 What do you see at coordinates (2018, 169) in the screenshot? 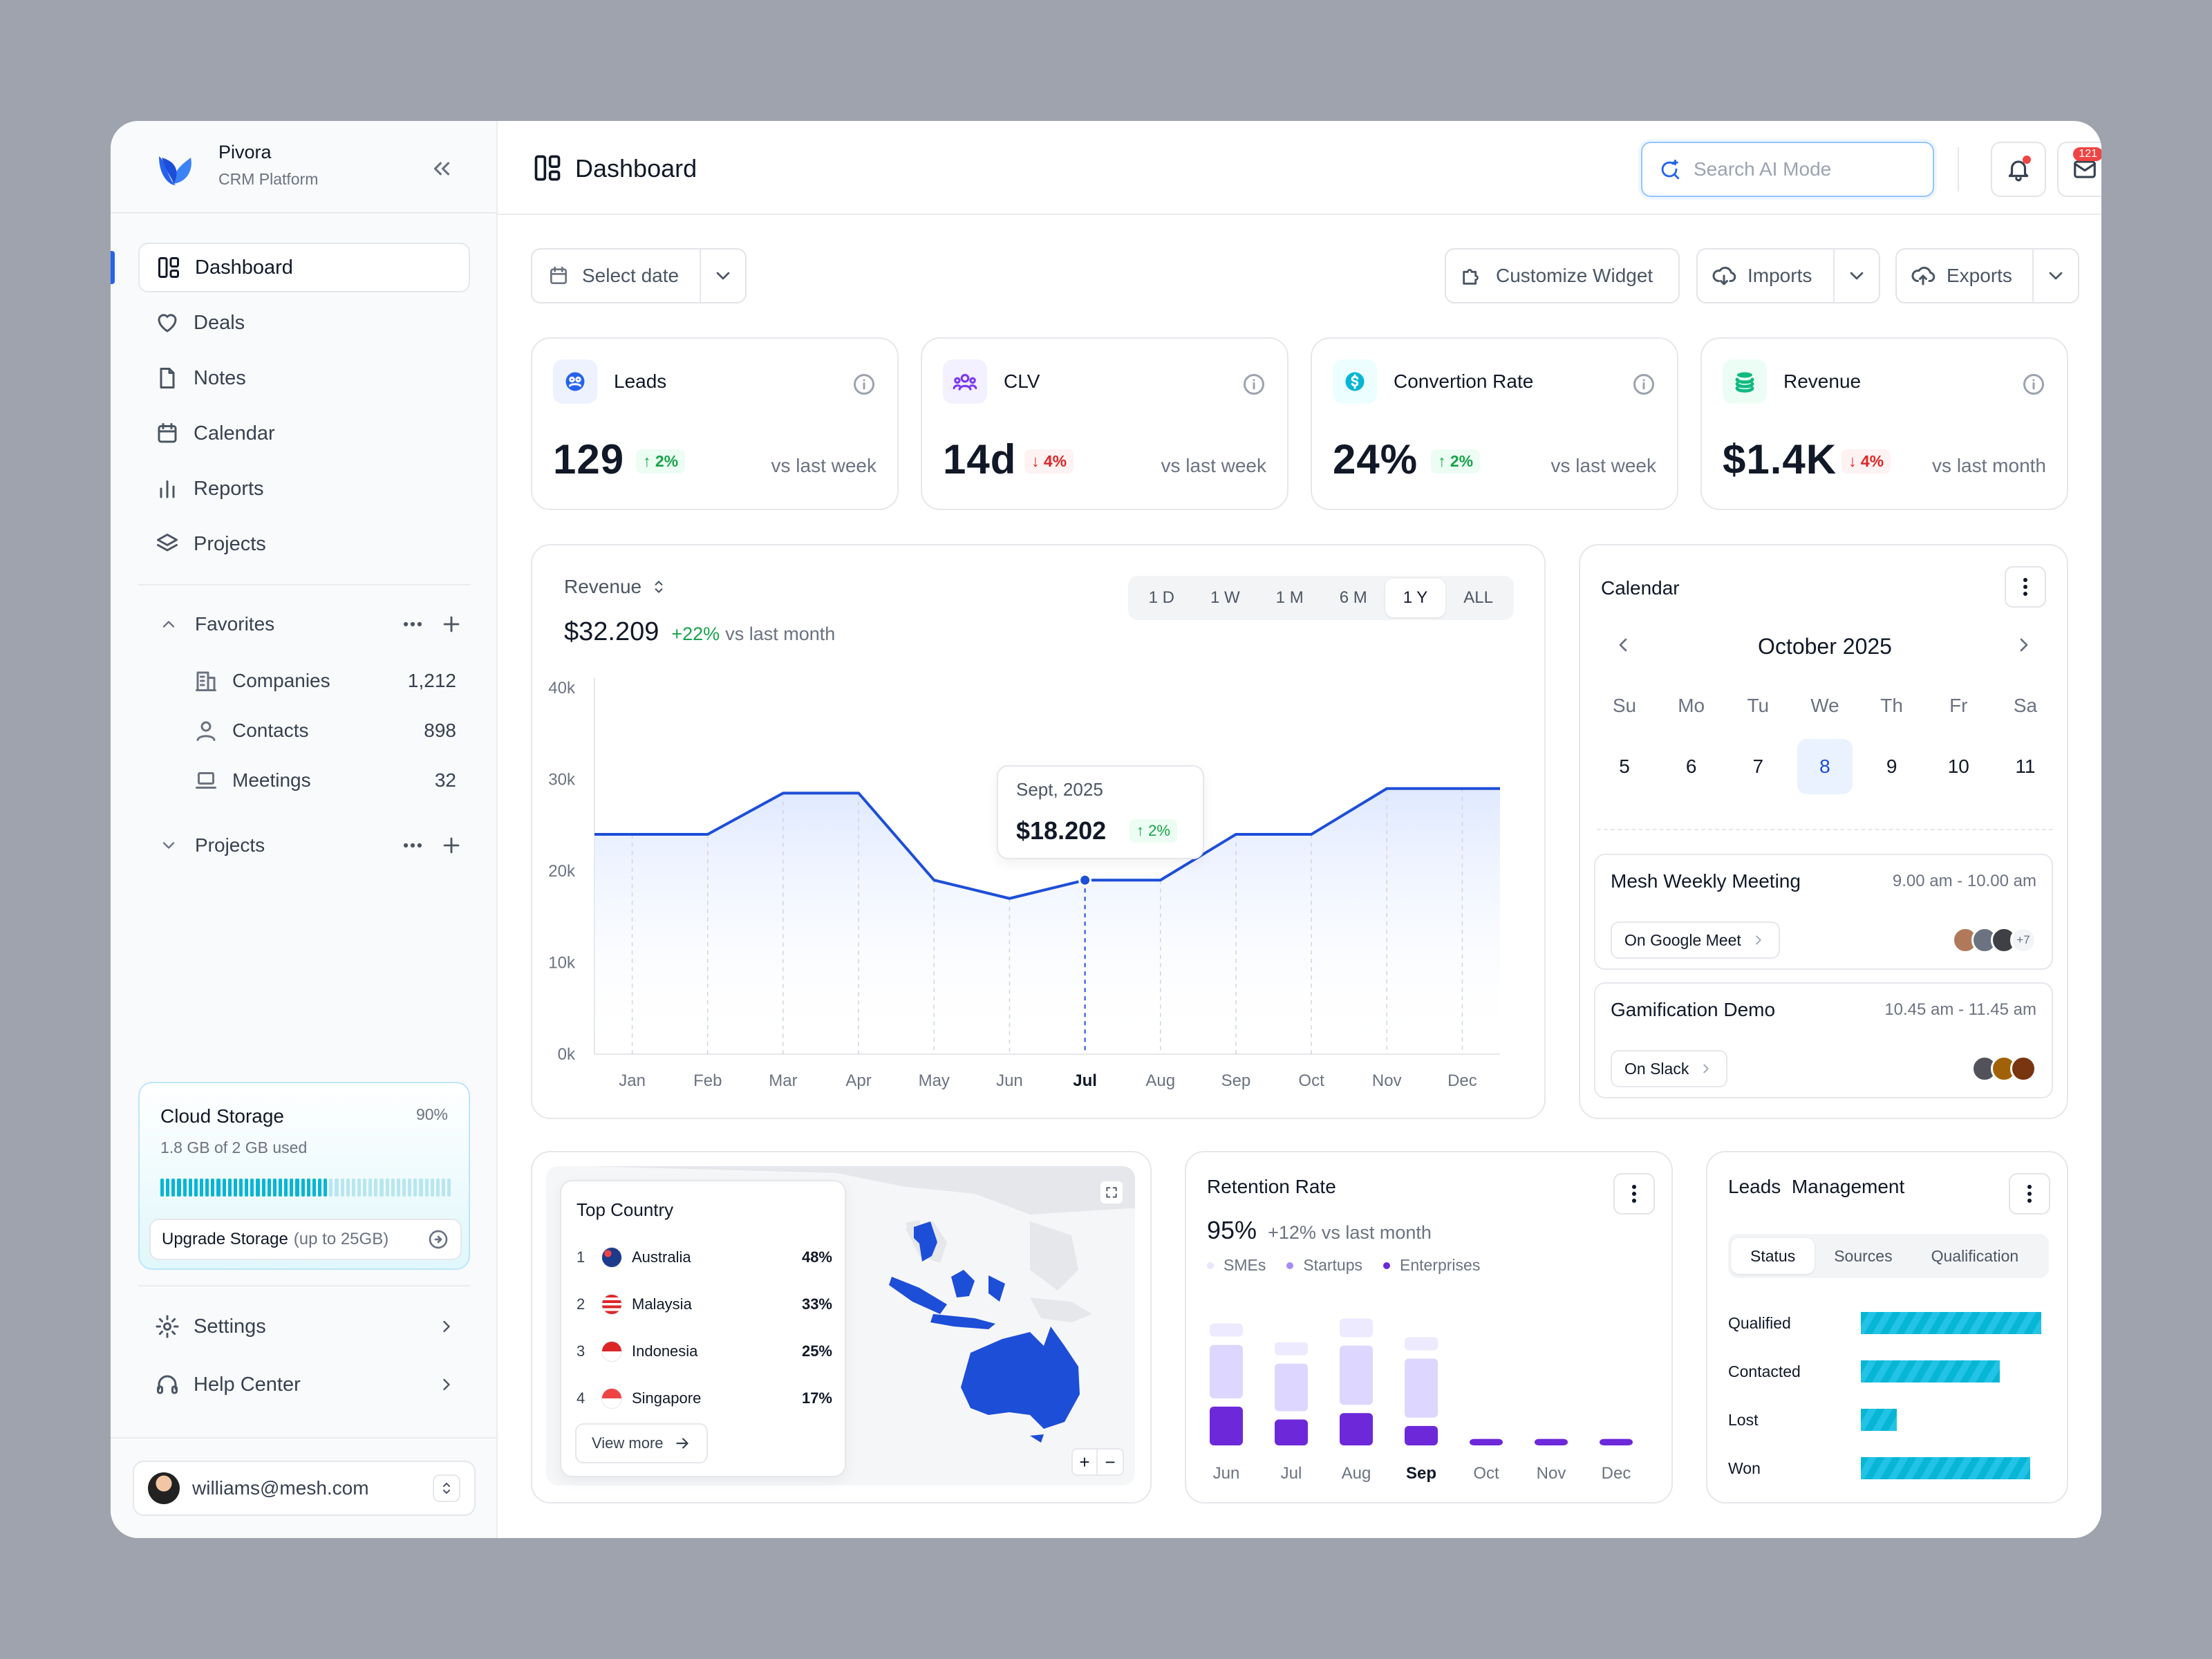
I see `notifications-button` at bounding box center [2018, 169].